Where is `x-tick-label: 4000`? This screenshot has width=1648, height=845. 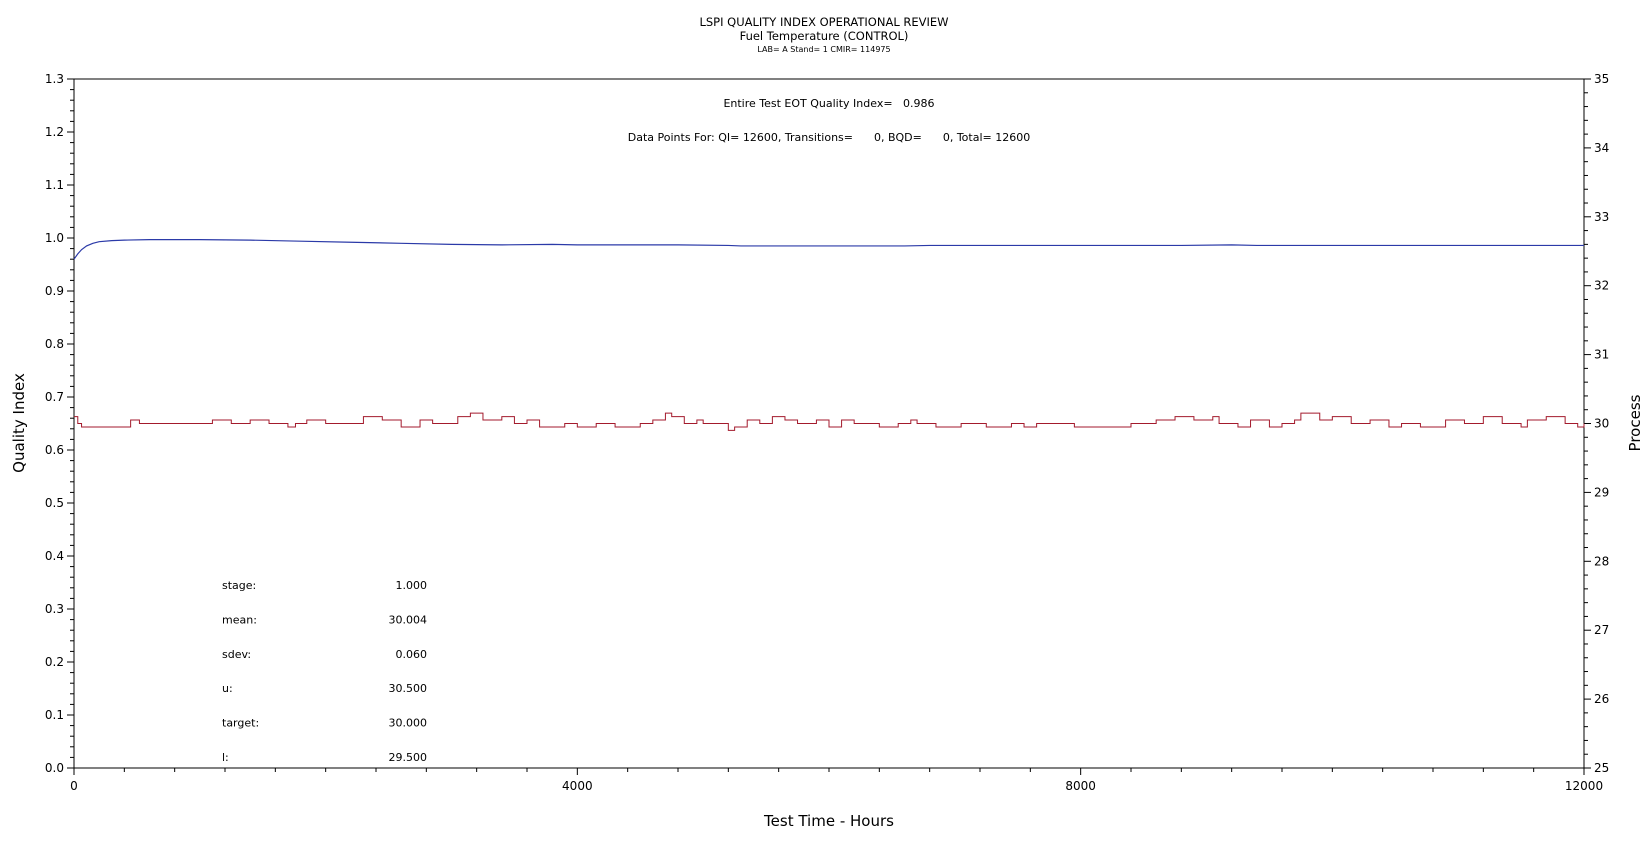
x-tick-label: 4000 is located at coordinates (577, 786).